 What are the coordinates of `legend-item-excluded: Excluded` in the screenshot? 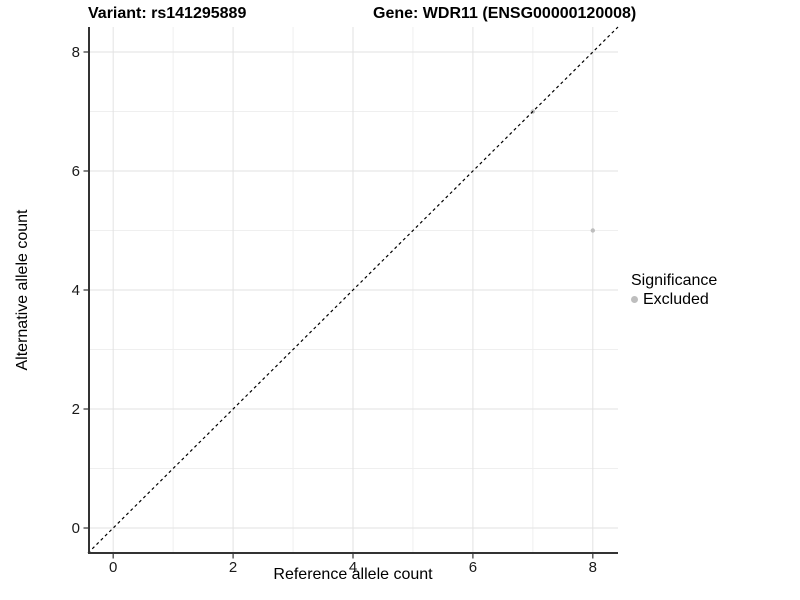 It's located at (674, 299).